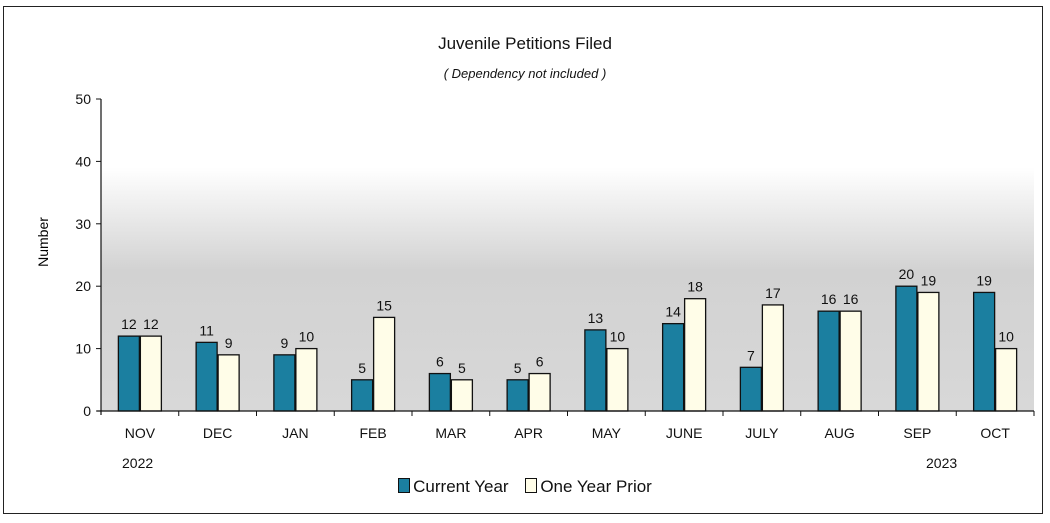 The height and width of the screenshot is (523, 1050). I want to click on data-label-current-year-aug: 16, so click(829, 299).